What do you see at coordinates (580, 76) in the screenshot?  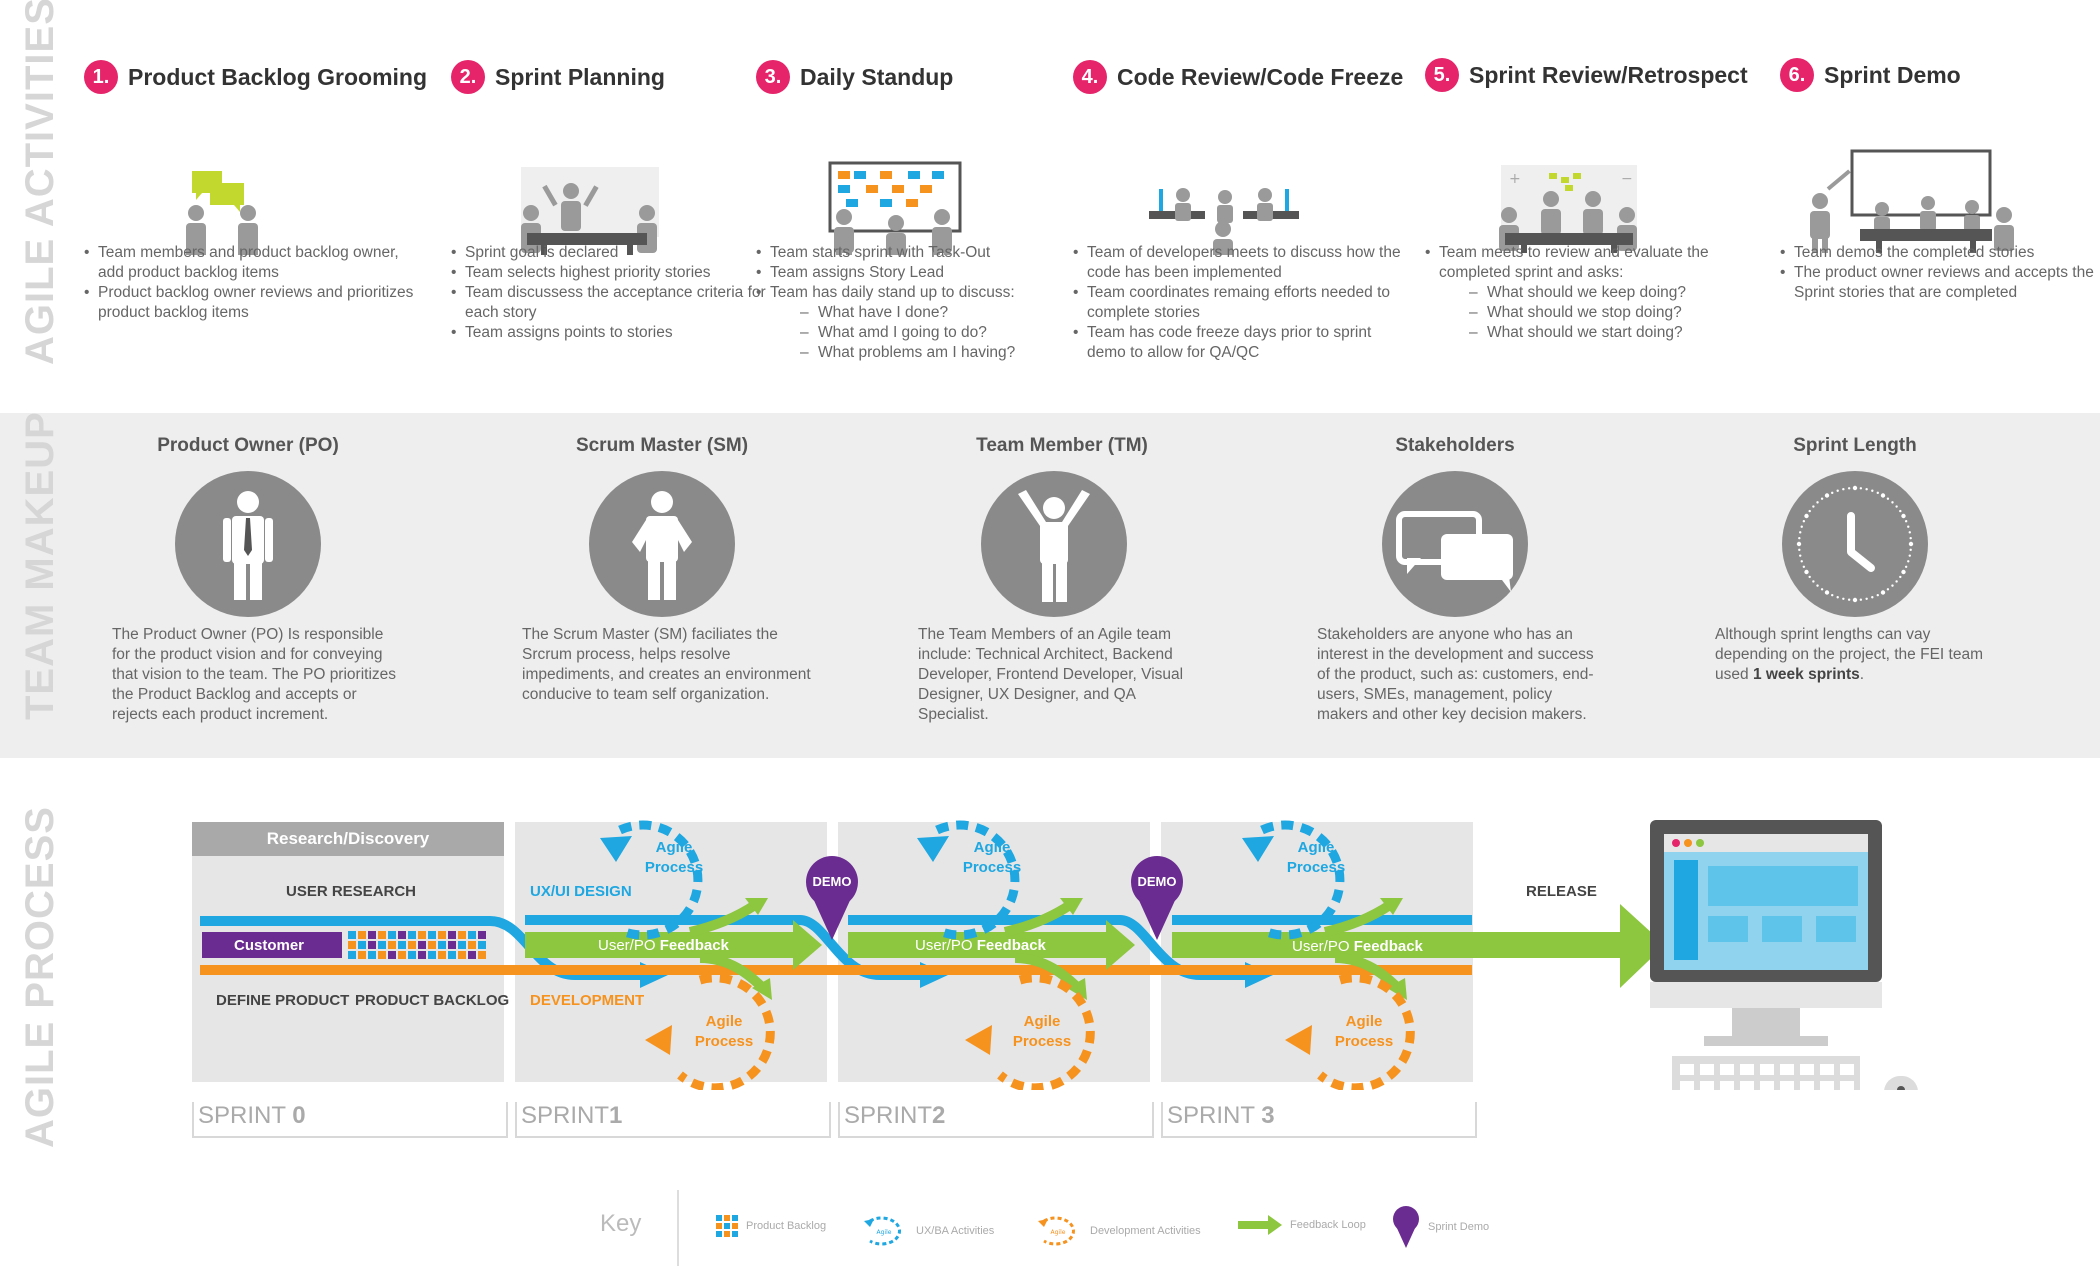 I see `activity-title: Sprint Planning` at bounding box center [580, 76].